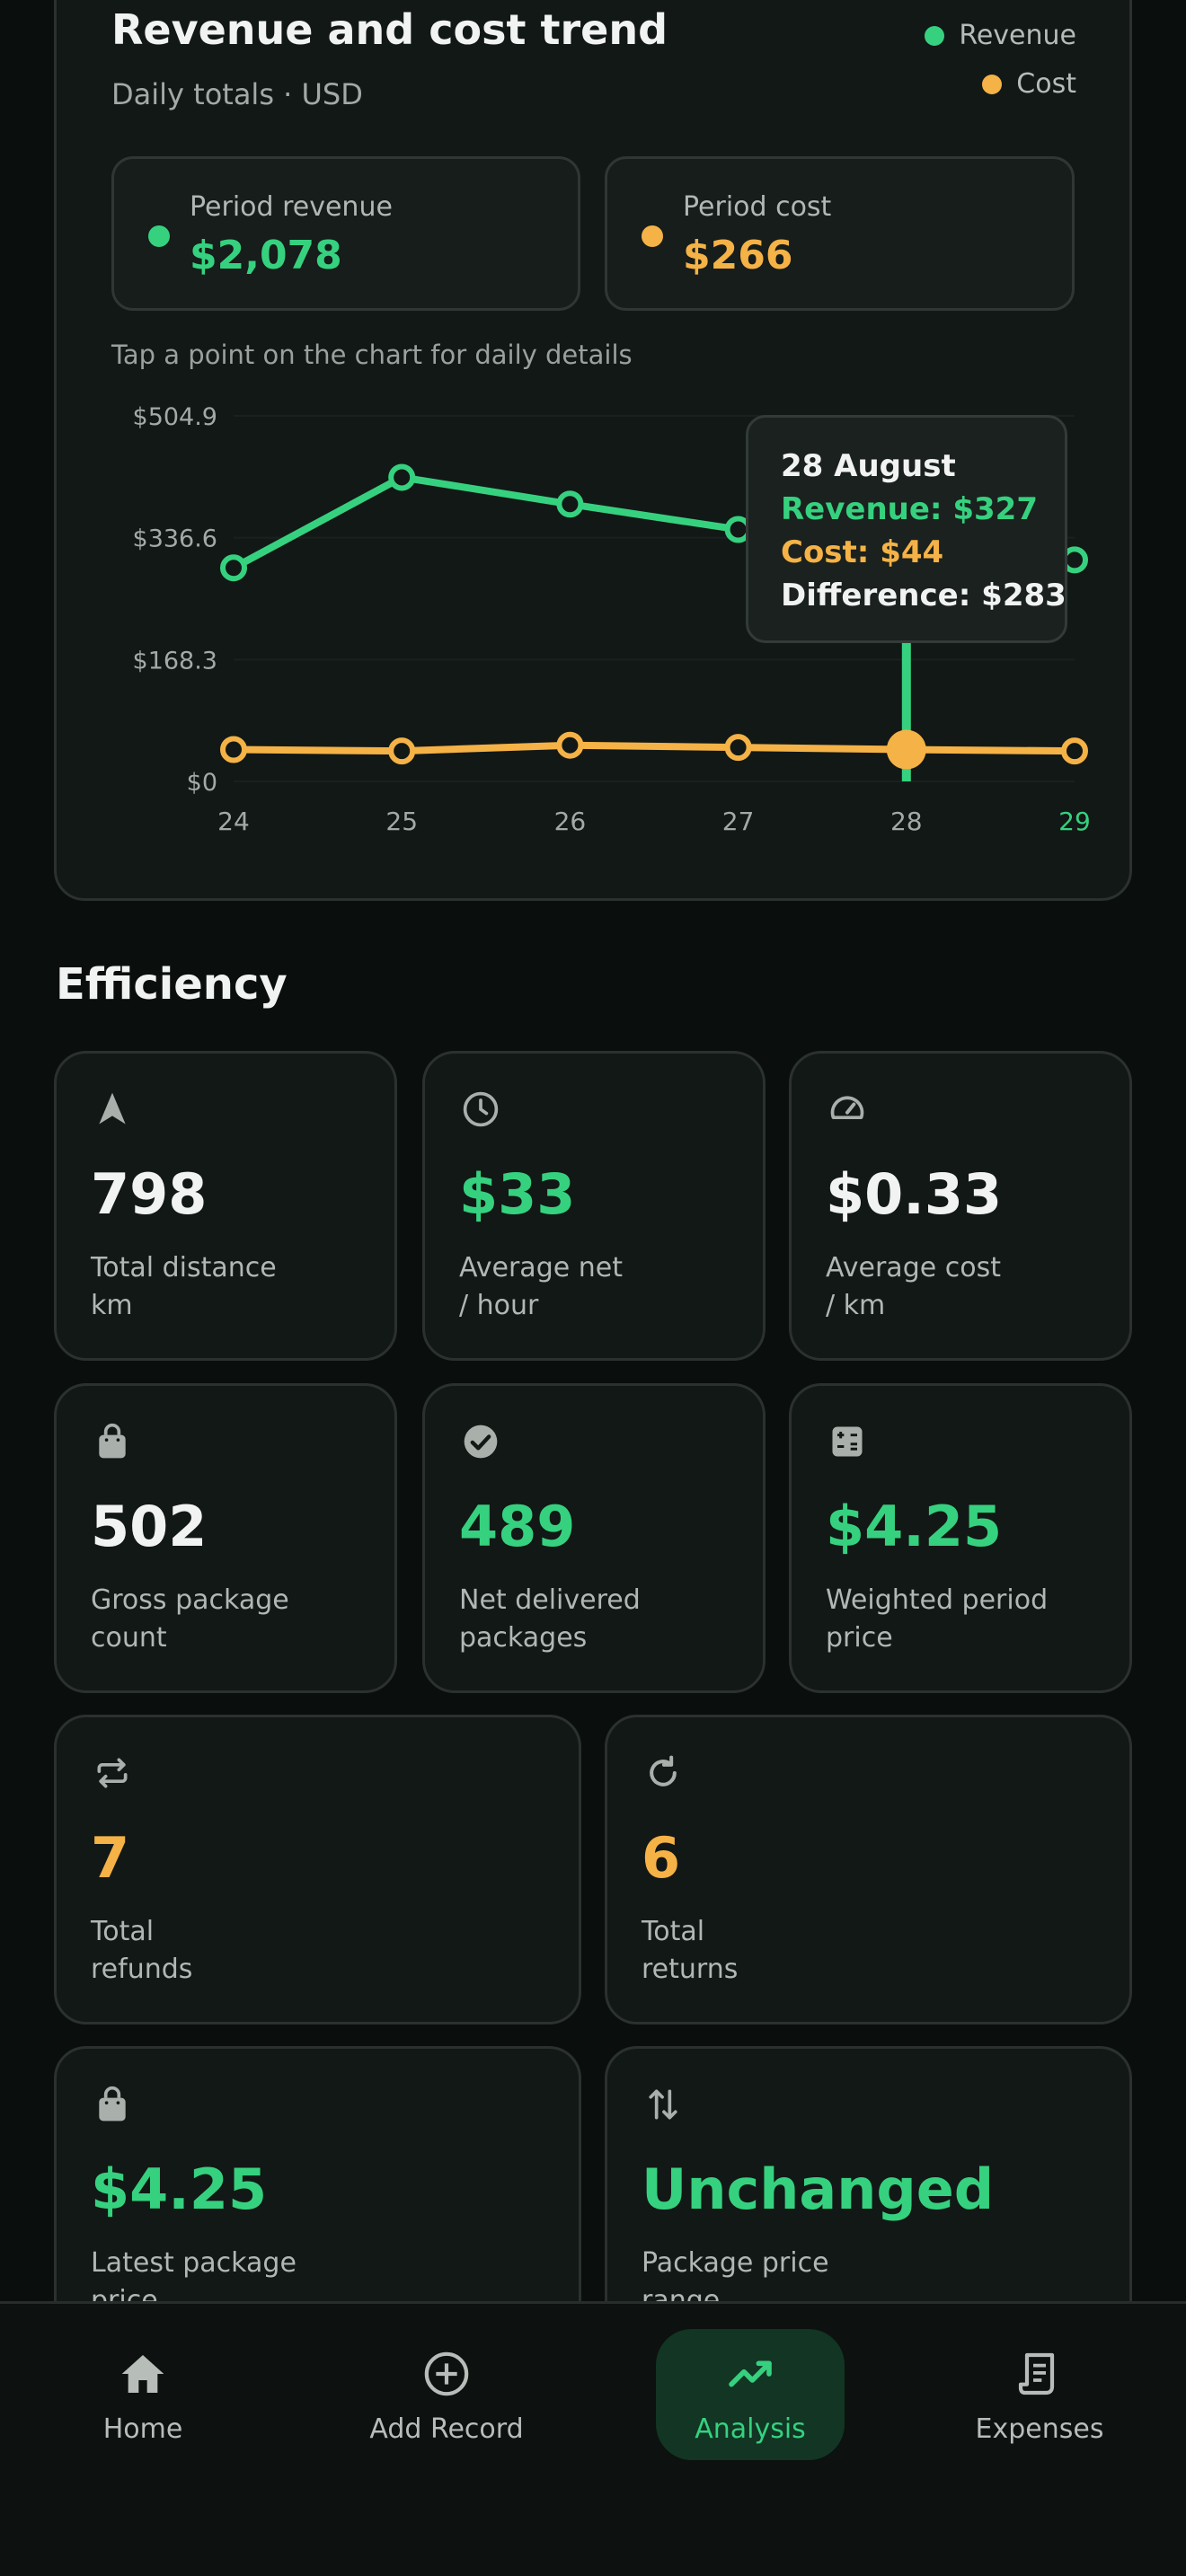 Image resolution: width=1186 pixels, height=2576 pixels. Describe the element at coordinates (913, 1268) in the screenshot. I see `metric-label-line1: Average cost` at that location.